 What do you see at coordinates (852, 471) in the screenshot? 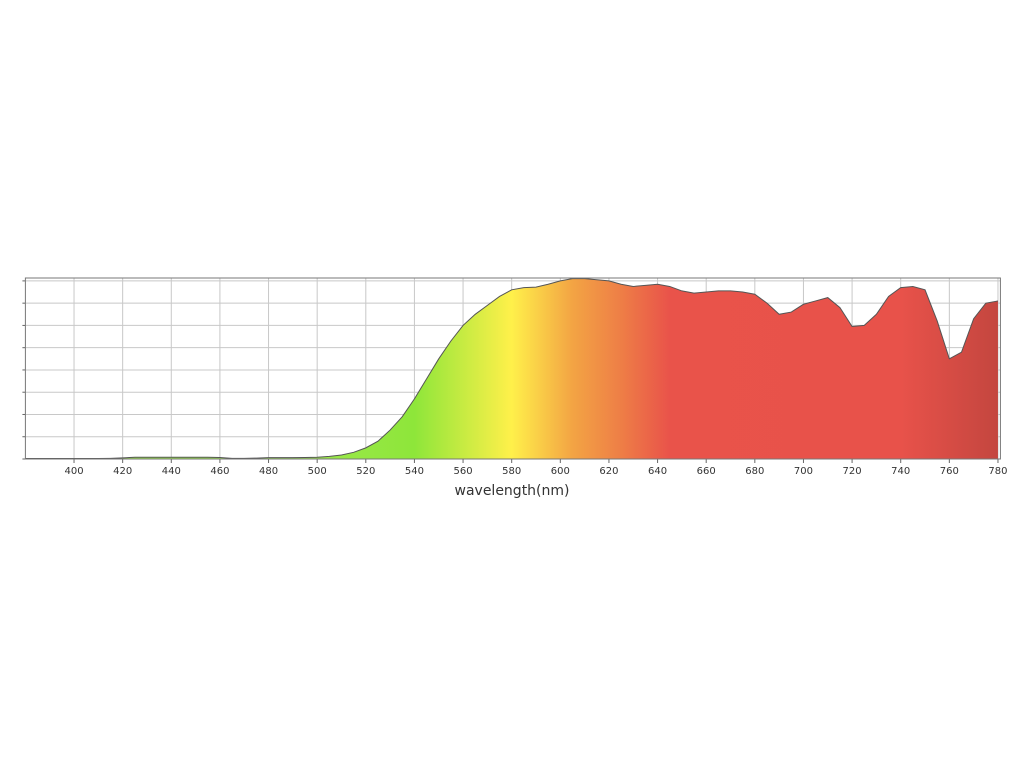
I see `x-tick-label: 720` at bounding box center [852, 471].